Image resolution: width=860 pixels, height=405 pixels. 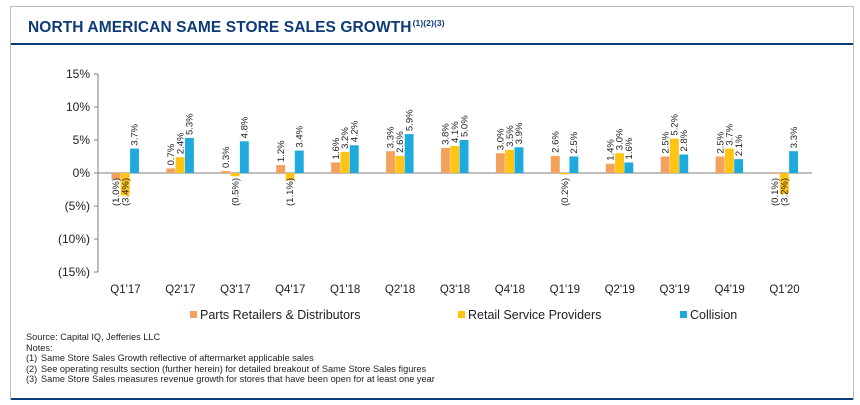 What do you see at coordinates (32, 358) in the screenshot?
I see `note-number: (1)` at bounding box center [32, 358].